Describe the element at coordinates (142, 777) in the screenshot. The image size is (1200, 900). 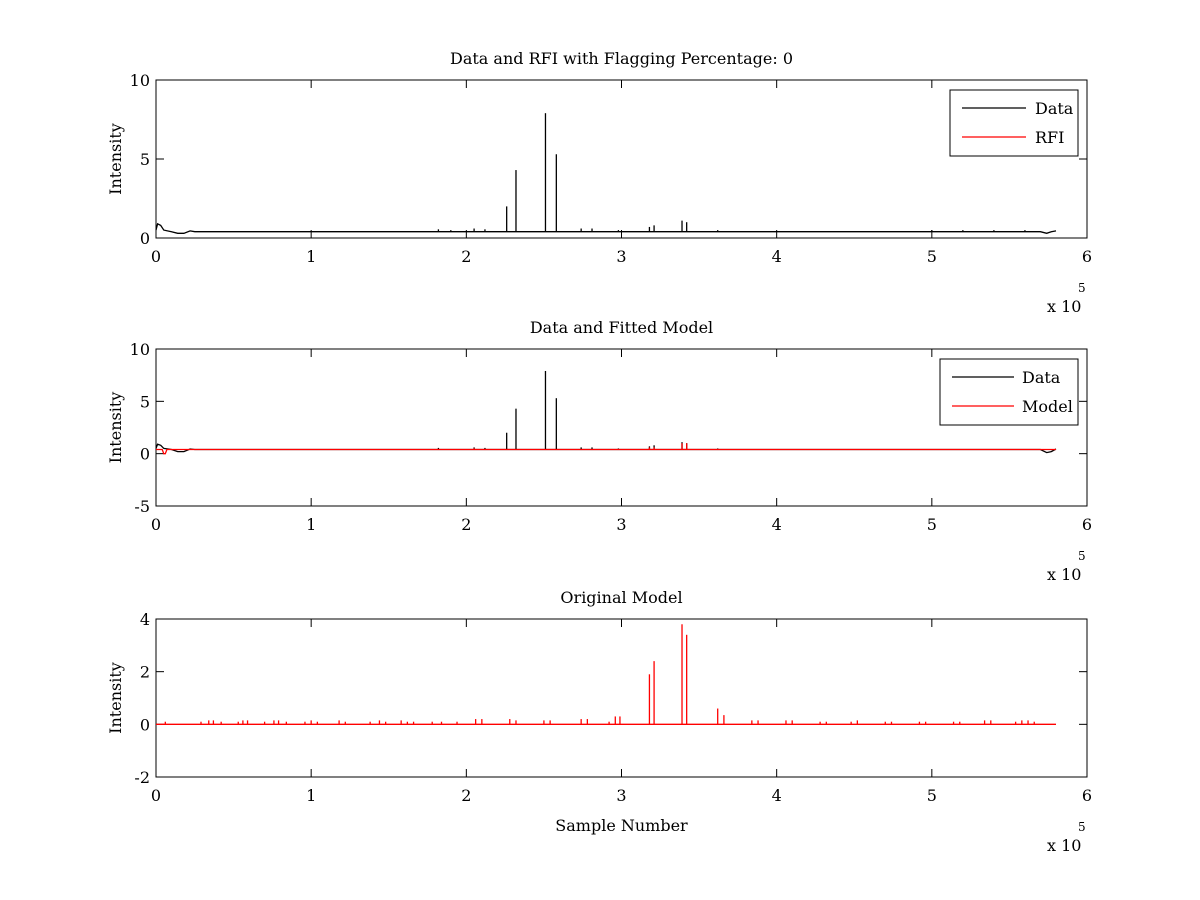
I see `y-tick-label: -2` at that location.